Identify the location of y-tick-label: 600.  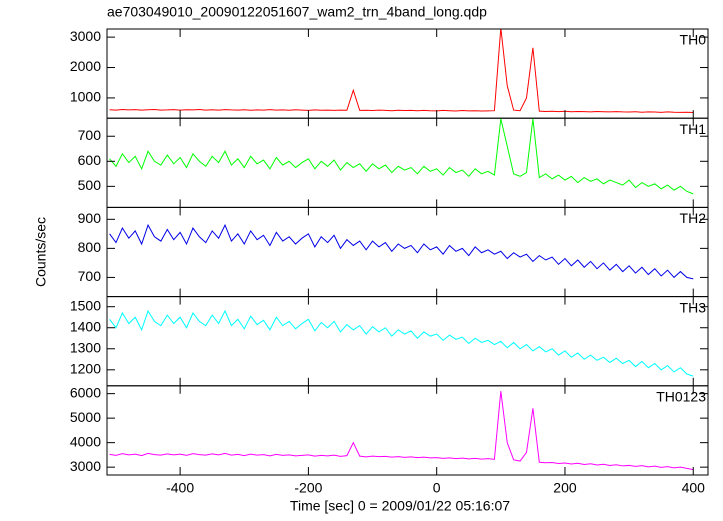
(90, 160).